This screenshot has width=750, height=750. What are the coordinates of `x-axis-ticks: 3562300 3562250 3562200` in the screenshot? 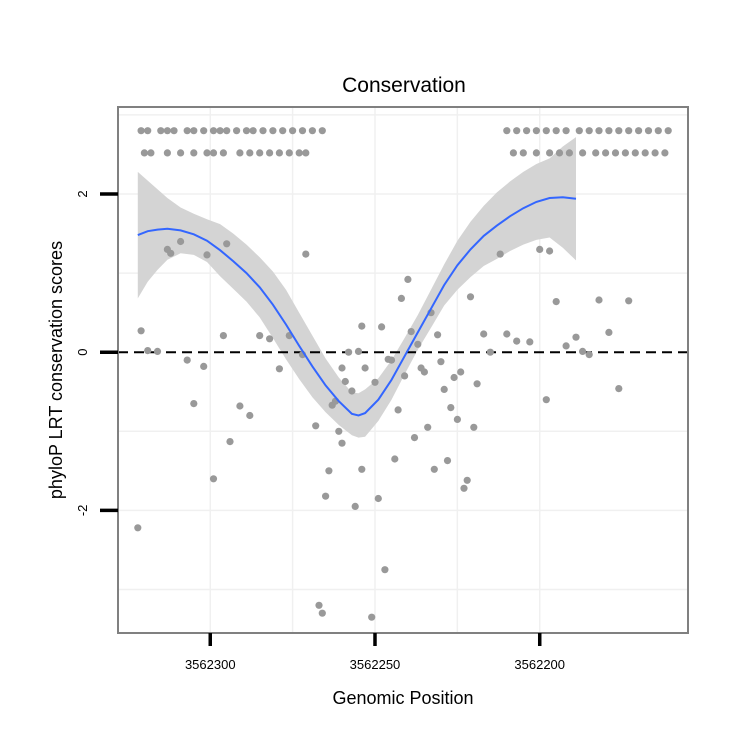 It's located at (375, 652).